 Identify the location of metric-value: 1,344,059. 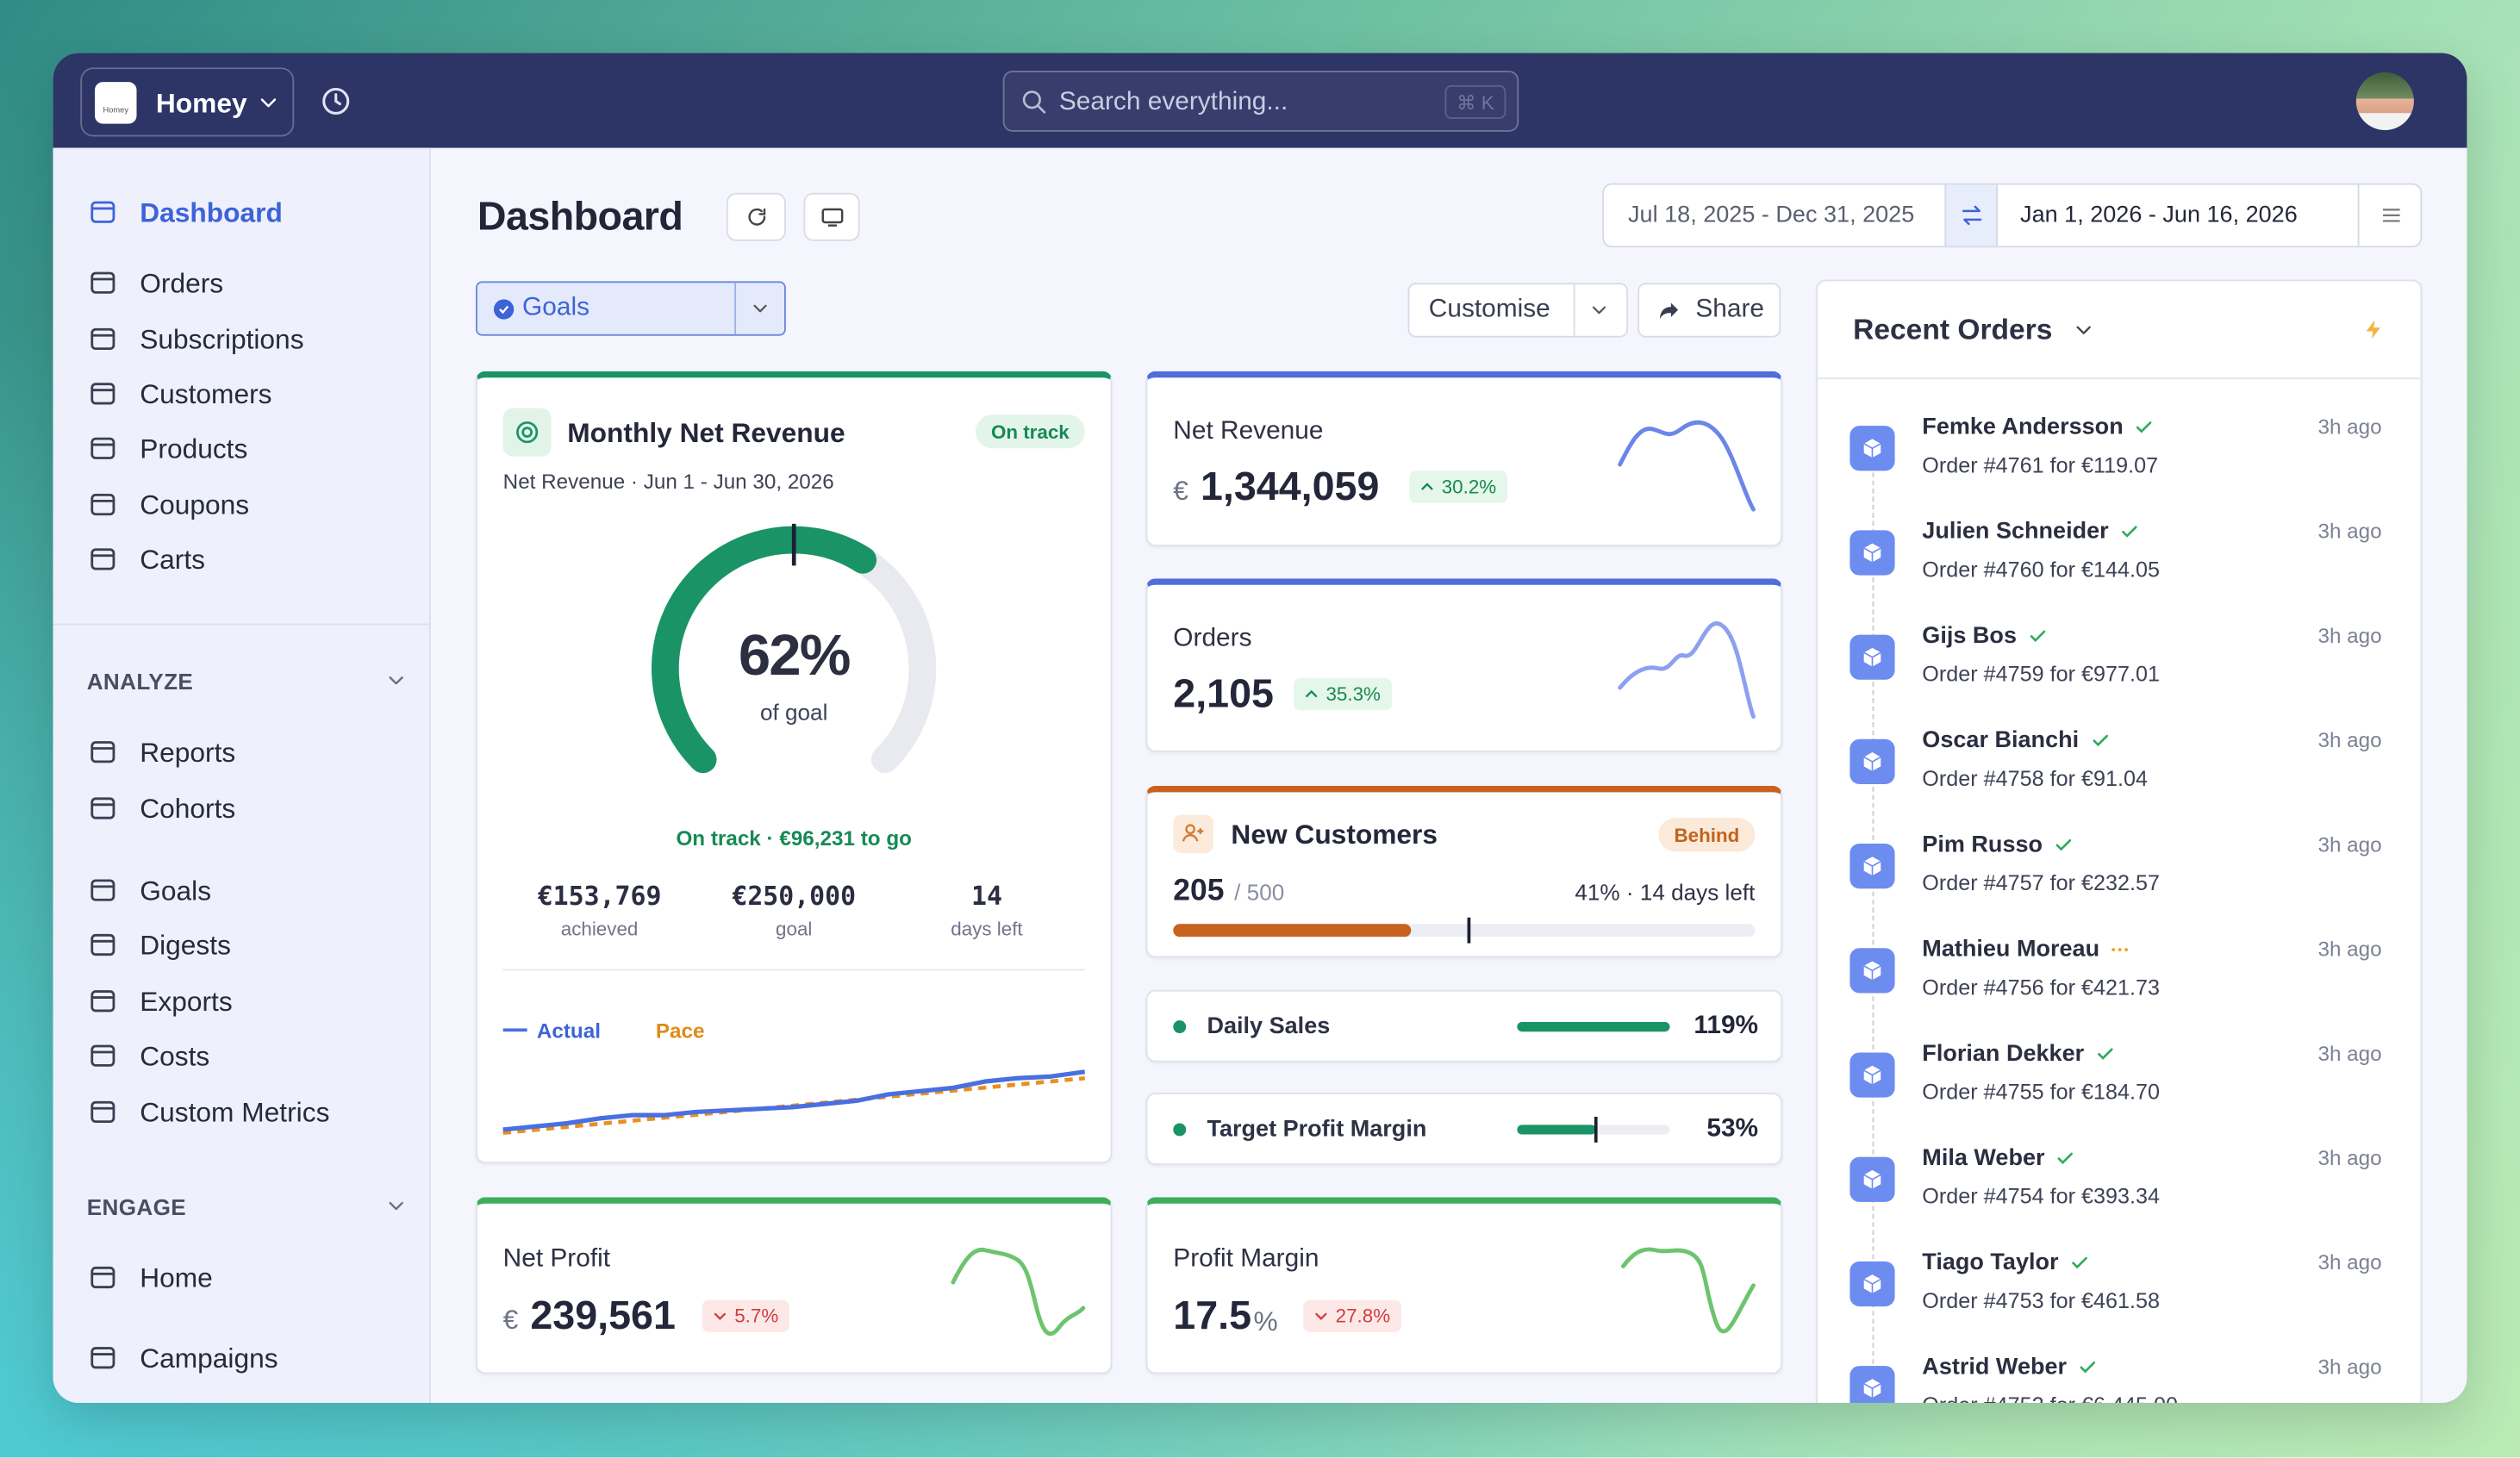
(1290, 486).